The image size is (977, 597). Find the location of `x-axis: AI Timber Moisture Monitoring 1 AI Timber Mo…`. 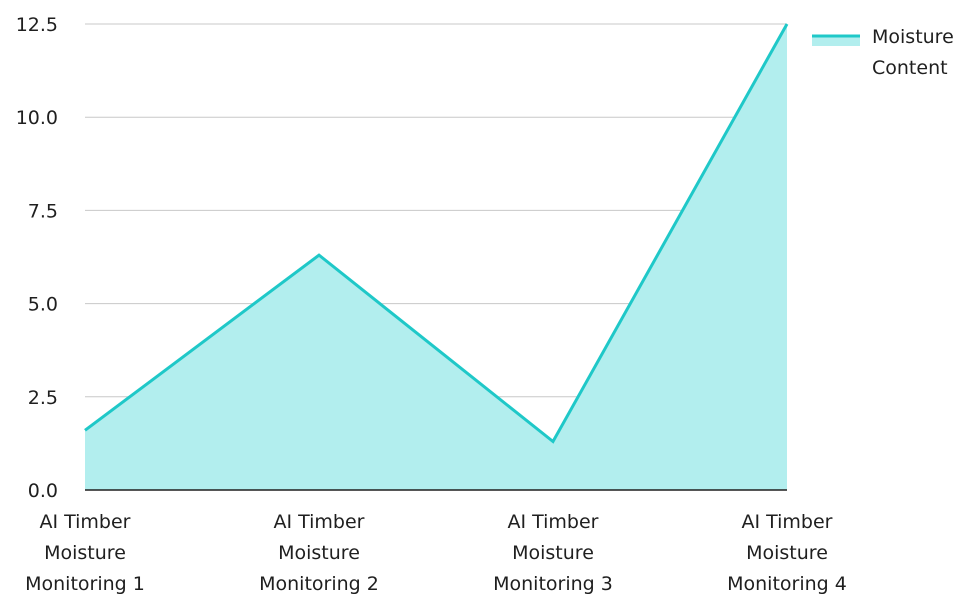

x-axis: AI Timber Moisture Monitoring 1 AI Timber Mo… is located at coordinates (436, 542).